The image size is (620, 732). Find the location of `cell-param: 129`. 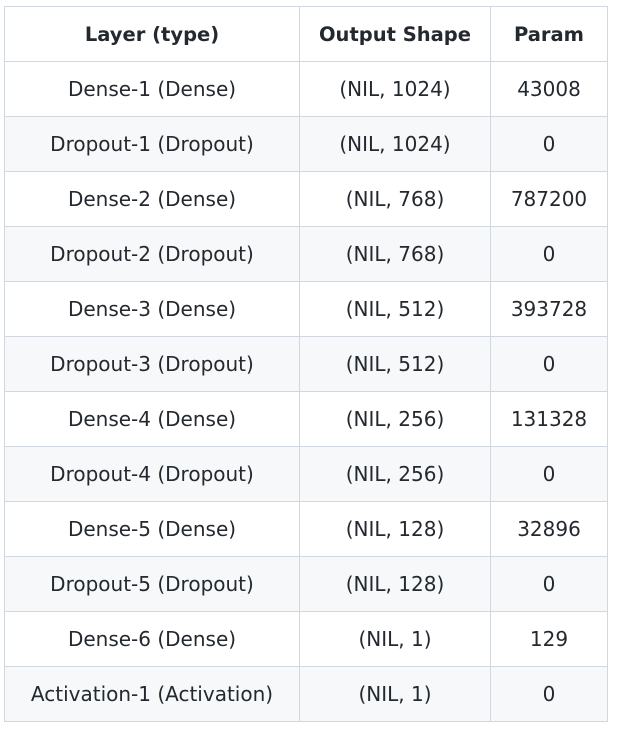

cell-param: 129 is located at coordinates (549, 639).